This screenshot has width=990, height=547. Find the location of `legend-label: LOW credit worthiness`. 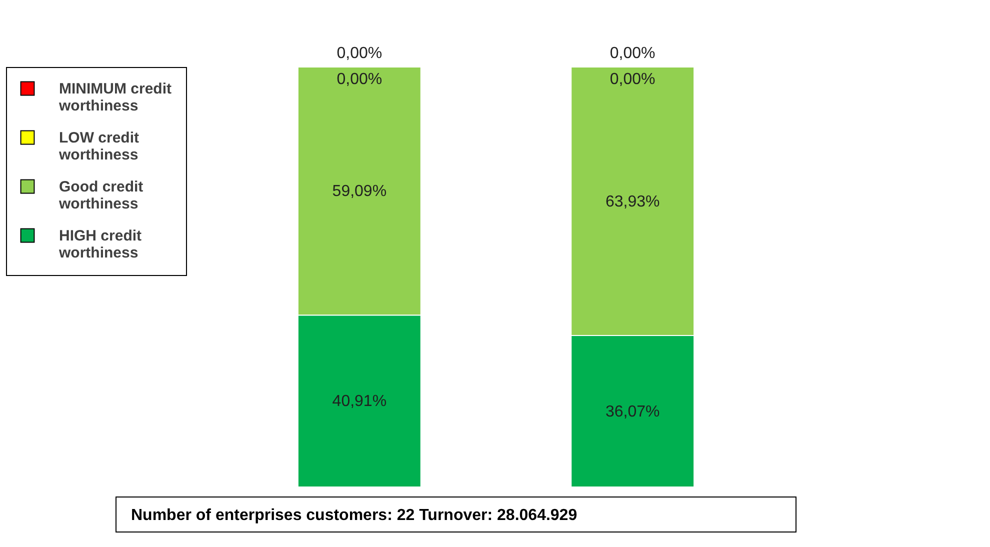

legend-label: LOW credit worthiness is located at coordinates (99, 147).